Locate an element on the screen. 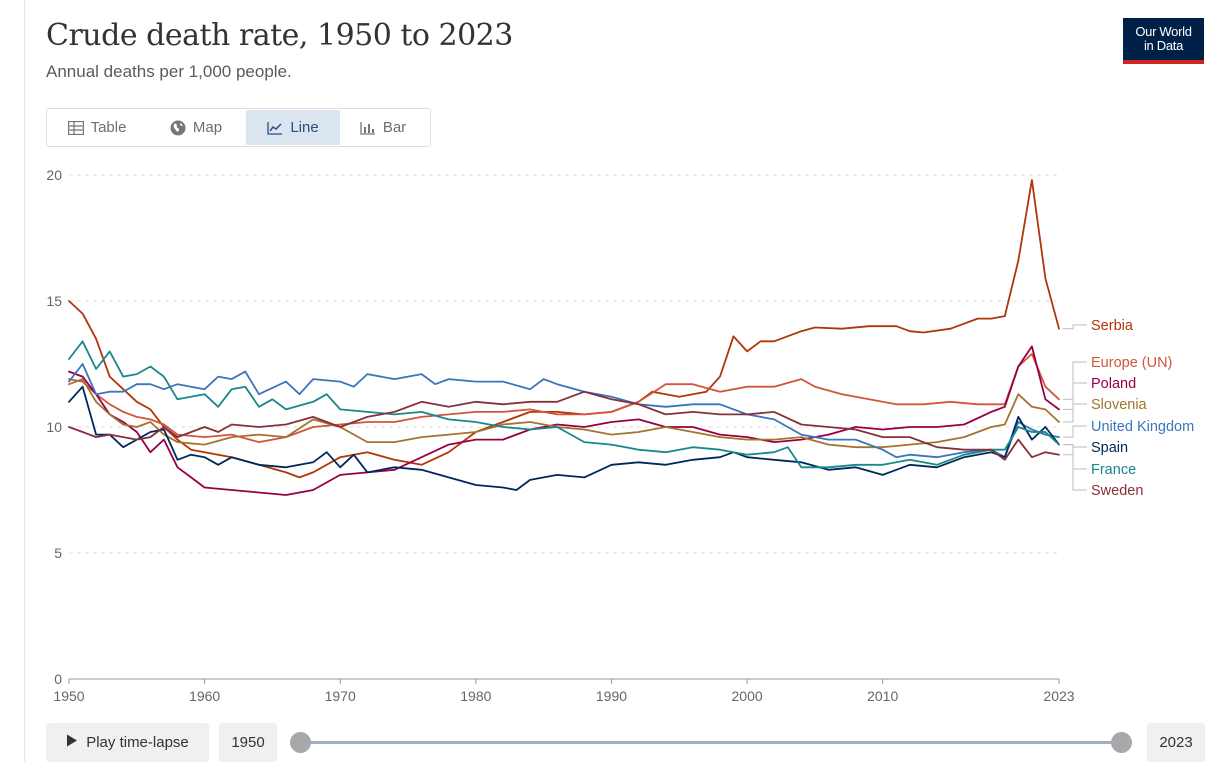 Image resolution: width=1221 pixels, height=762 pixels. tab-bar: Bar is located at coordinates (383, 127).